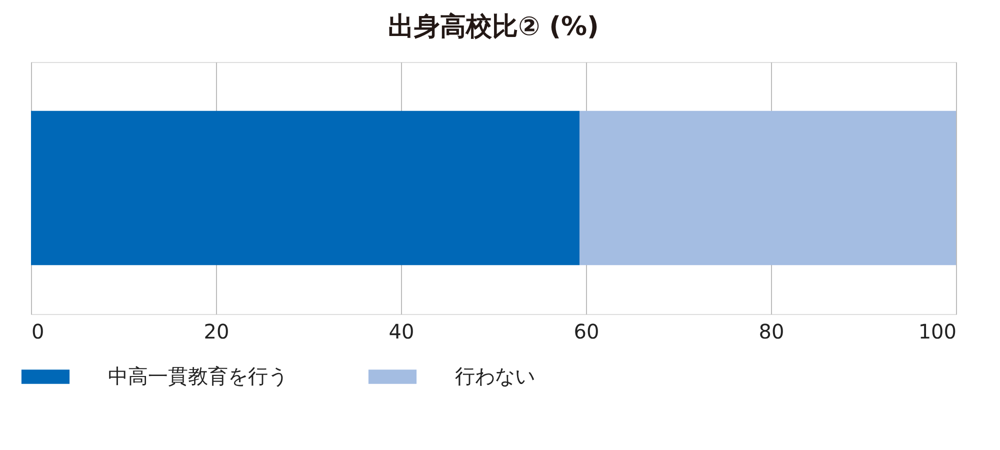 The width and height of the screenshot is (1000, 450). Describe the element at coordinates (937, 332) in the screenshot. I see `x-tick-label: 100` at that location.